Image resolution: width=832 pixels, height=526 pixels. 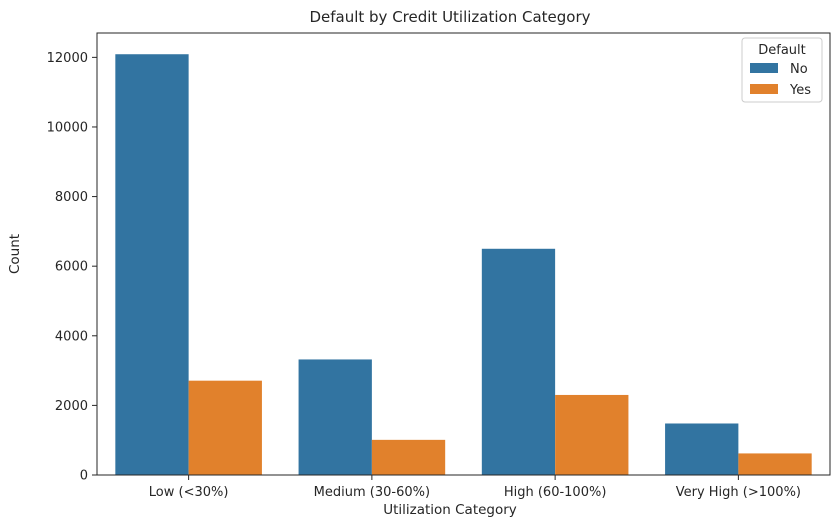 What do you see at coordinates (782, 50) in the screenshot?
I see `legend-title: Default` at bounding box center [782, 50].